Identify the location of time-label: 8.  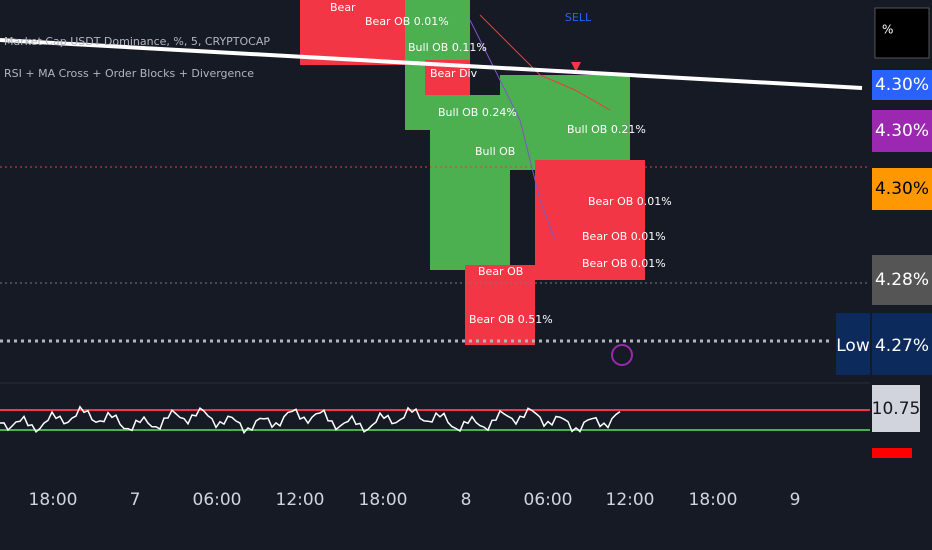
(466, 500).